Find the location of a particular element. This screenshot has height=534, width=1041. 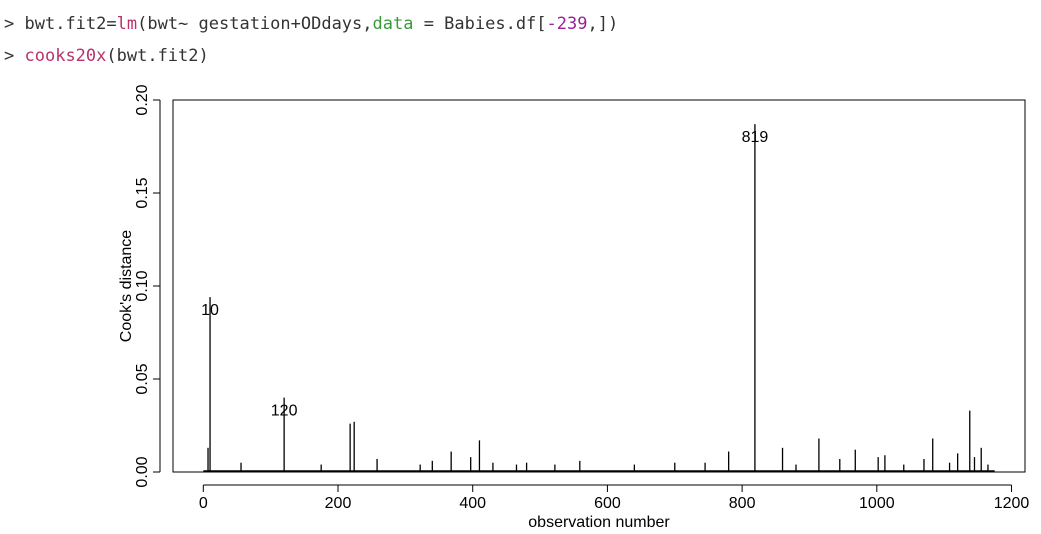

x-axis: 0 200 400 600 800 1000 1200 is located at coordinates (614, 498).